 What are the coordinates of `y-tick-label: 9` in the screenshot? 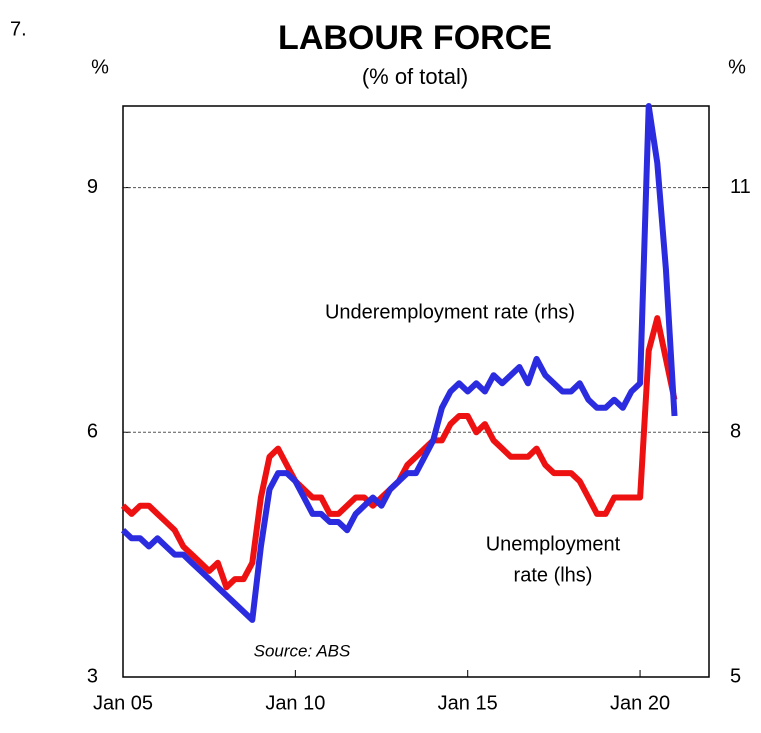 It's located at (92, 187).